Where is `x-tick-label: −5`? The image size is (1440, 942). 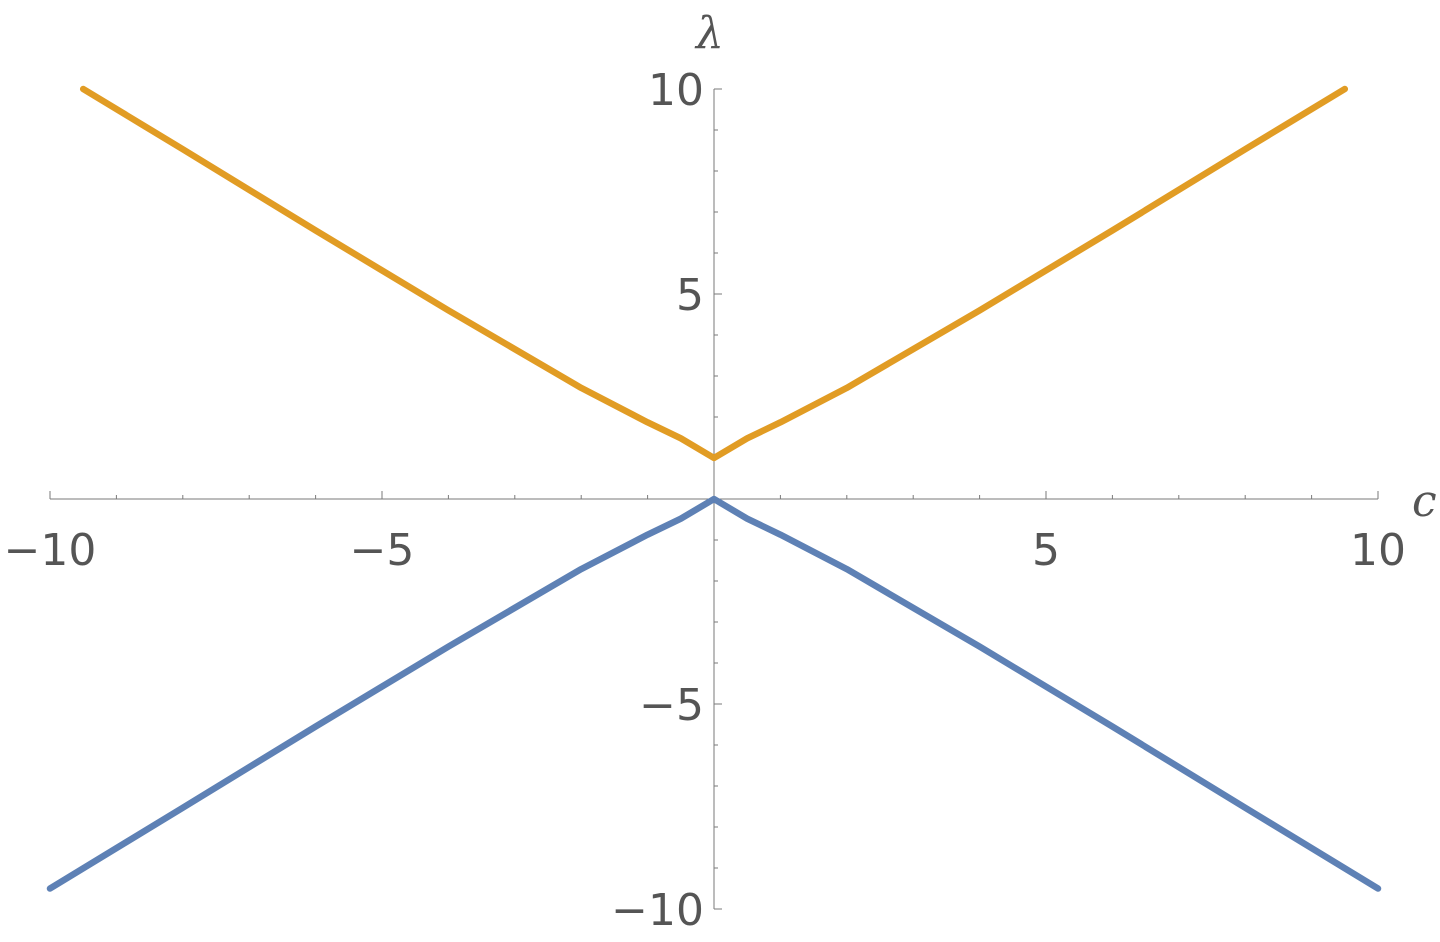
x-tick-label: −5 is located at coordinates (382, 550).